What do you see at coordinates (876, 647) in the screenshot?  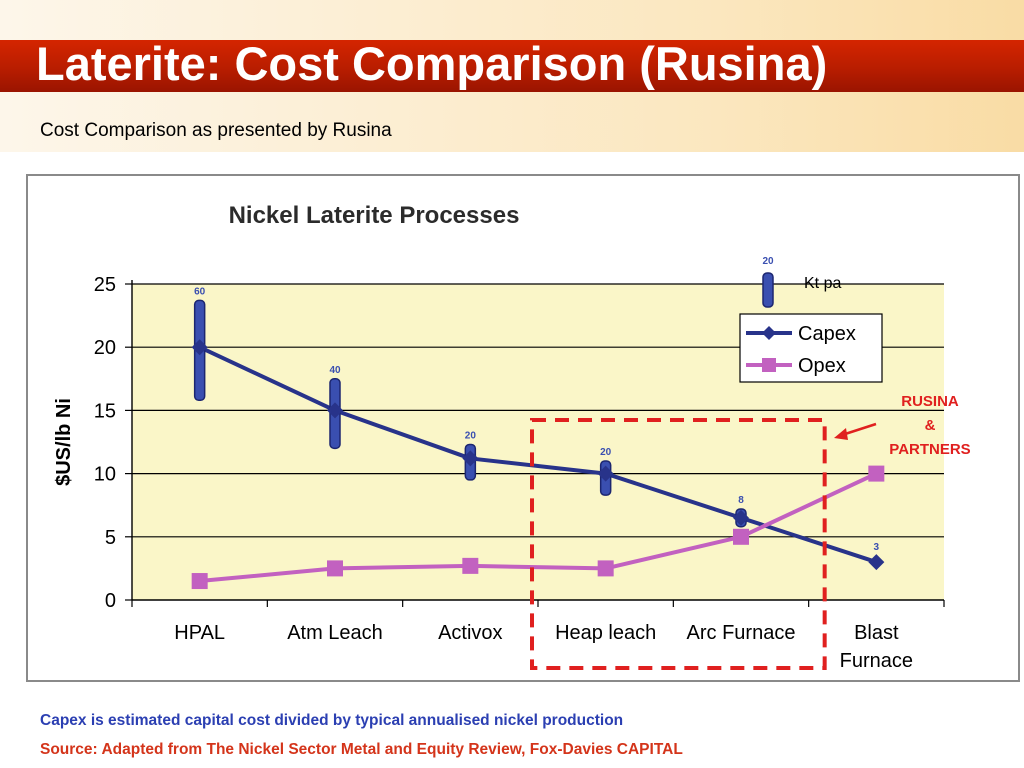 I see `x-tick-label: Blast Furnace` at bounding box center [876, 647].